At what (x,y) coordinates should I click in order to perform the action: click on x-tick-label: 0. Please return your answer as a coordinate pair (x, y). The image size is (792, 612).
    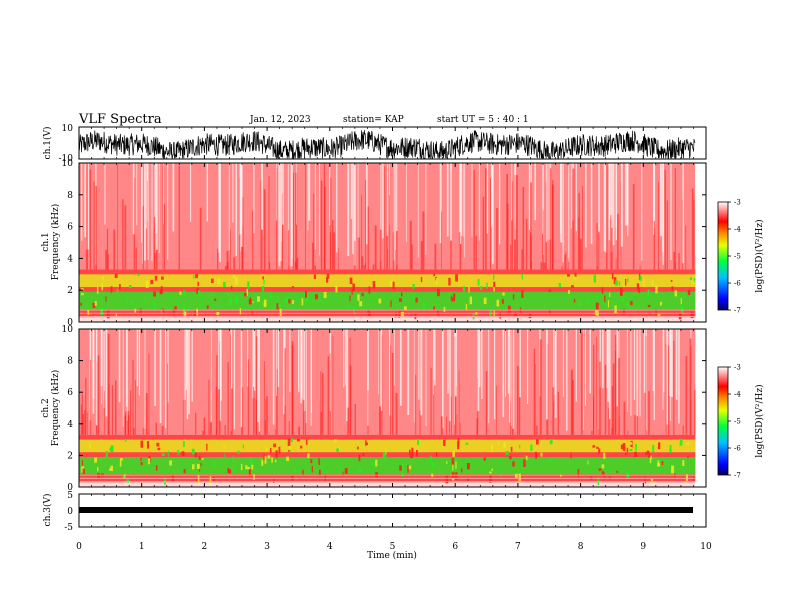
    Looking at the image, I should click on (79, 547).